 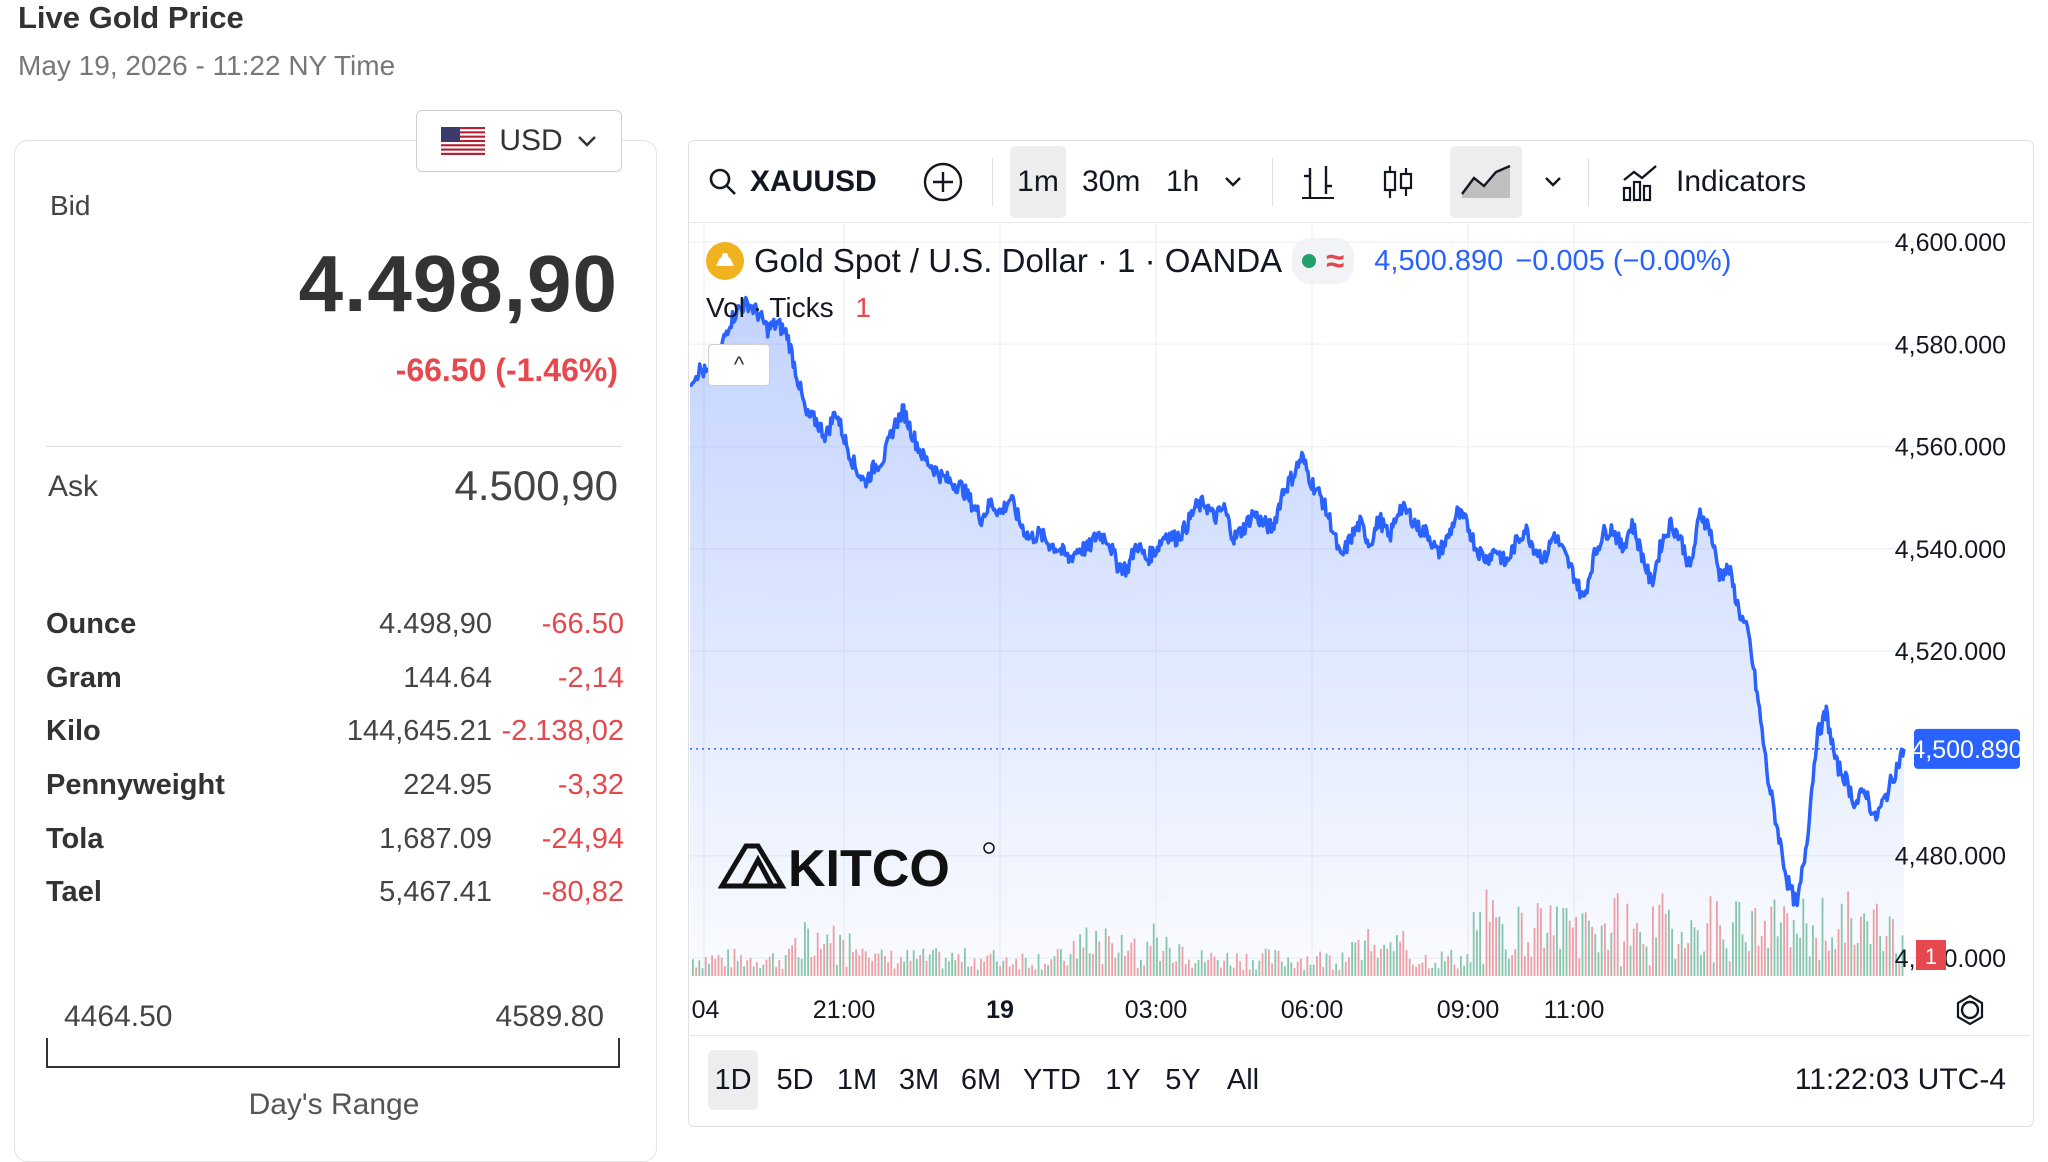 I want to click on indicators-label: Indicators, so click(x=1741, y=181).